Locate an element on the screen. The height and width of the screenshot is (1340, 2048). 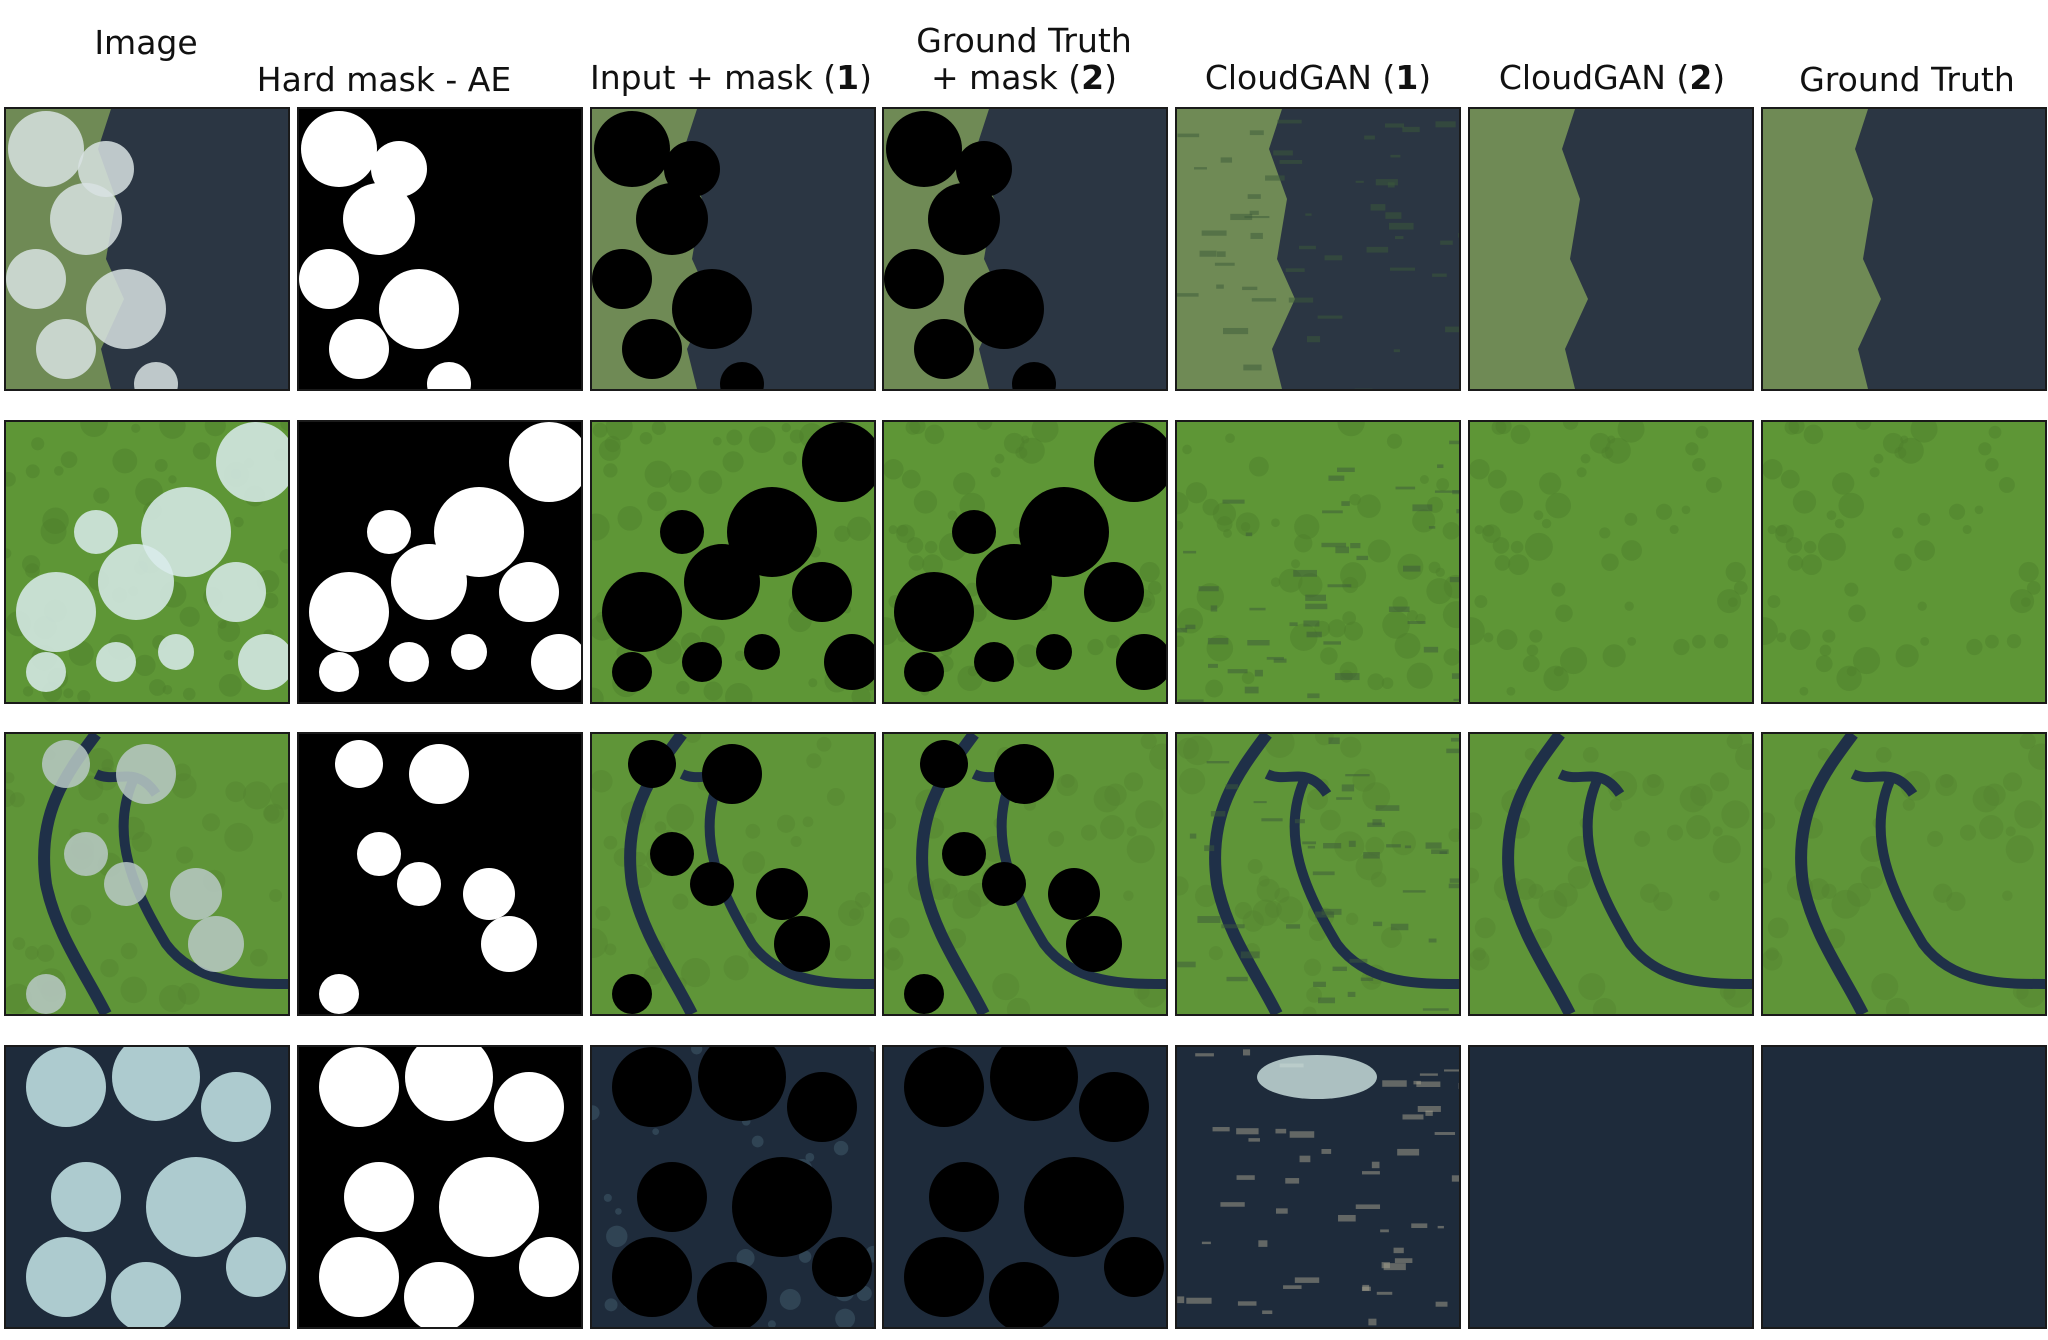
col-header-cloudgan-2: CloudGAN (2) is located at coordinates (1612, 59).